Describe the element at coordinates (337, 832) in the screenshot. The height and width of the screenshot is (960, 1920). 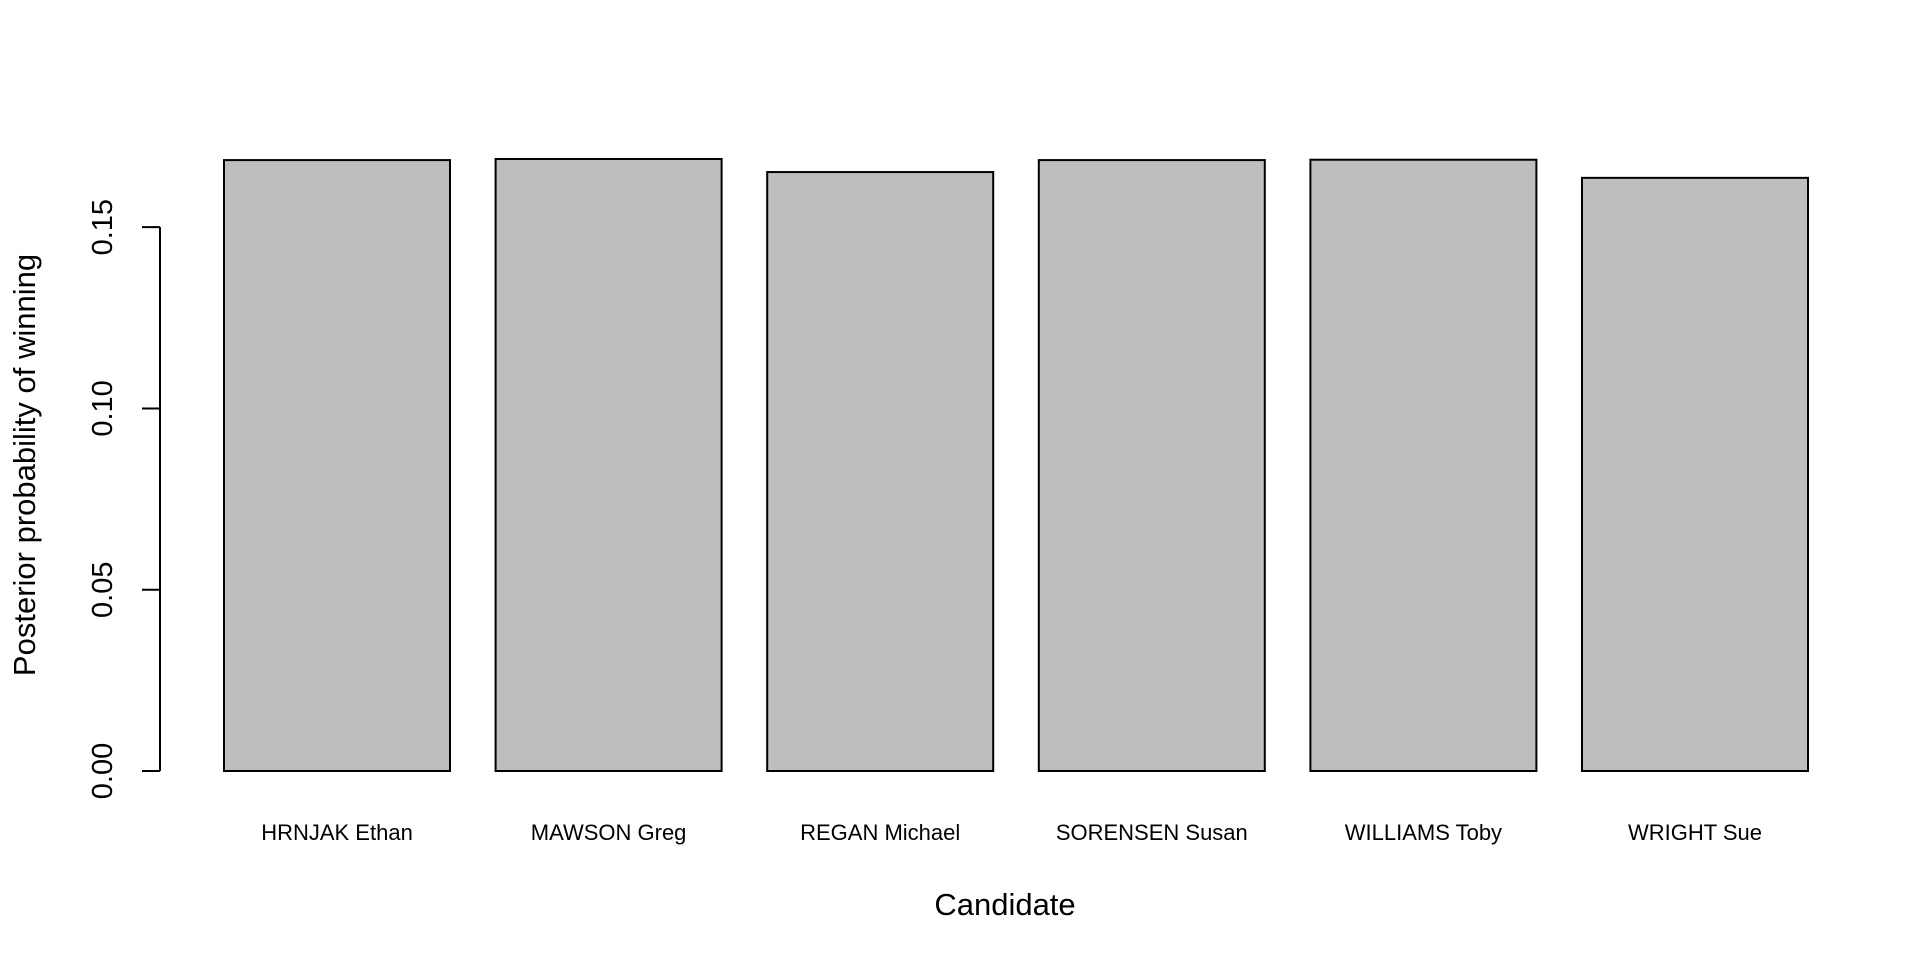
I see `x-tick-label: HRNJAK Ethan` at that location.